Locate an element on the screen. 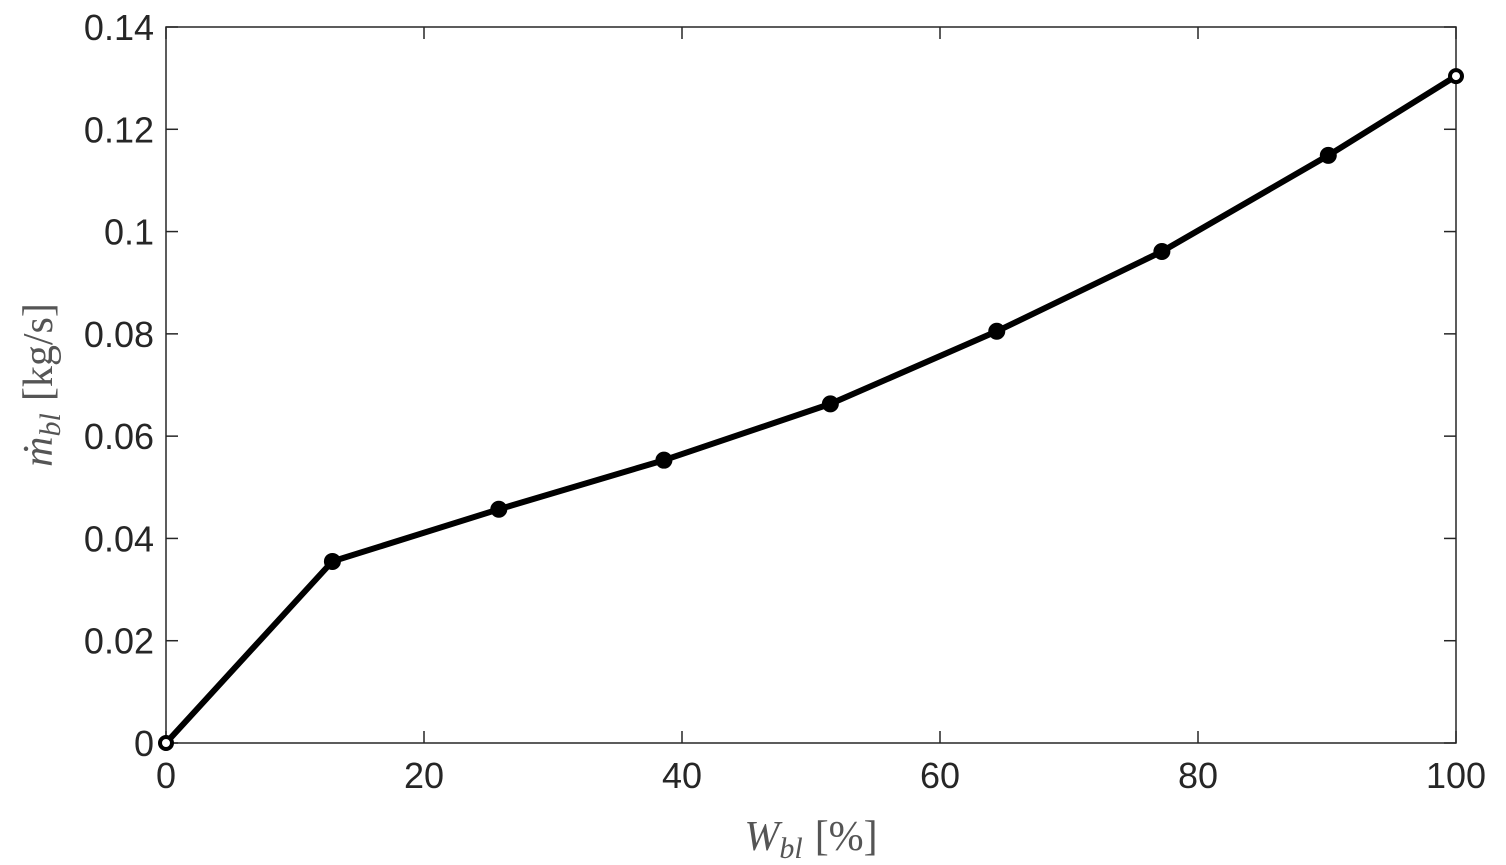 The image size is (1506, 865). x-tick-labels: 0 20 40 60 80 100 is located at coordinates (821, 775).